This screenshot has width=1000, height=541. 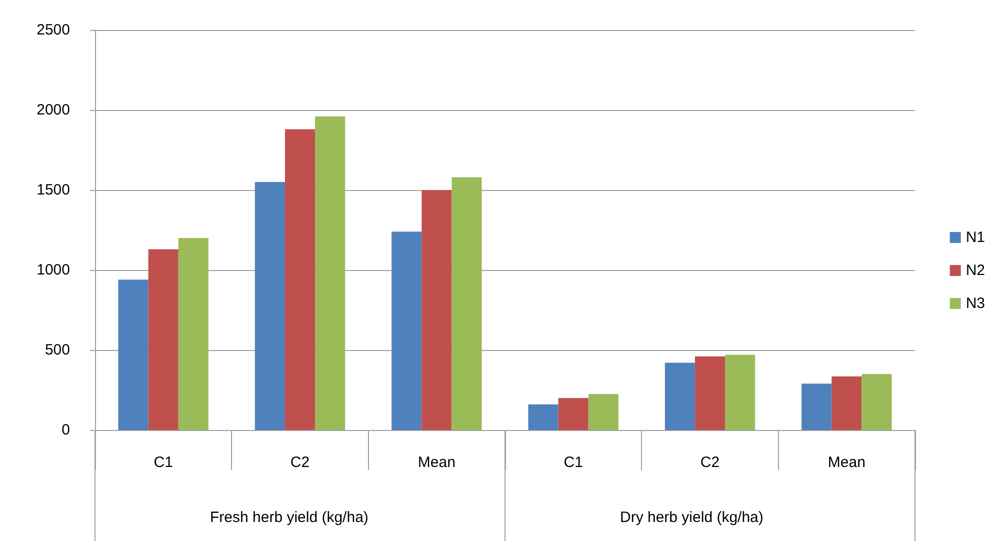 I want to click on legend-label: N1, so click(x=976, y=237).